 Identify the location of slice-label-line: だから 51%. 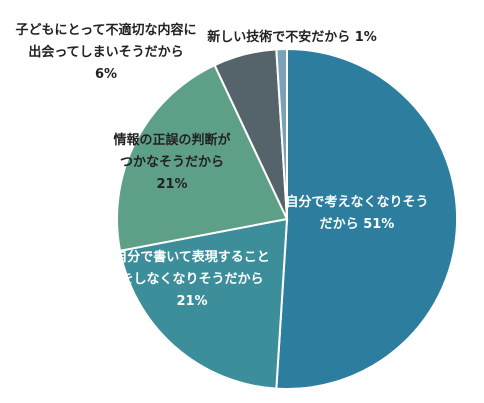
(357, 224).